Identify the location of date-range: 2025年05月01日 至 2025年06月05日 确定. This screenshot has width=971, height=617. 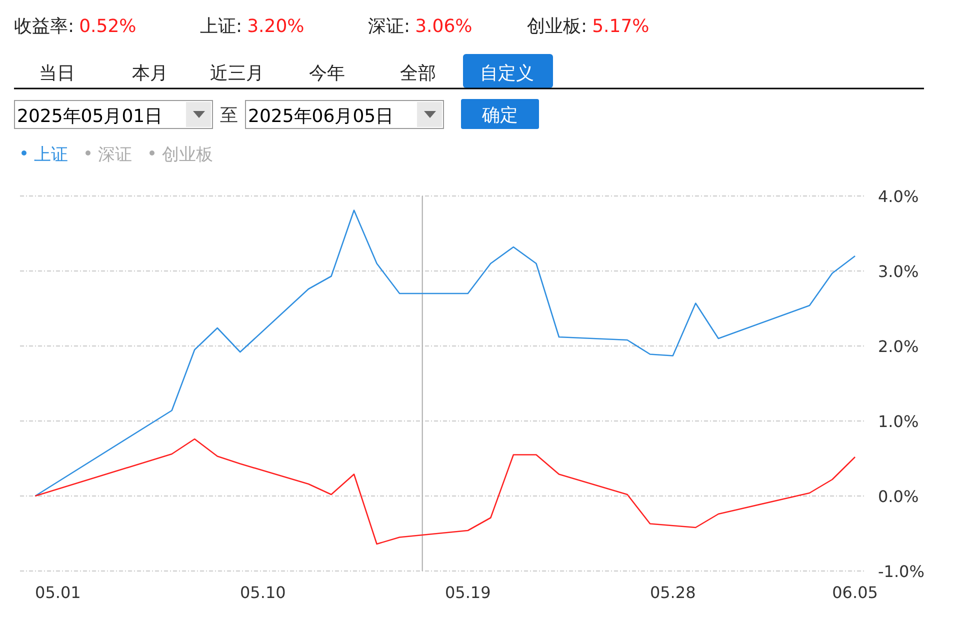
(276, 114).